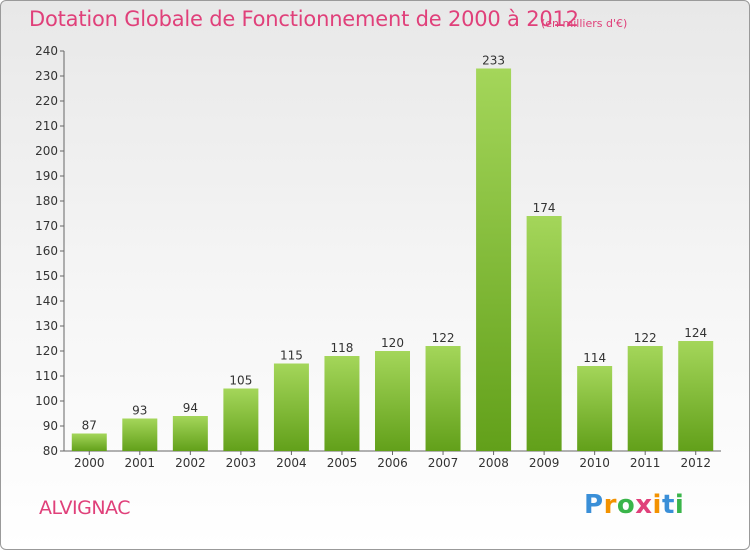 The image size is (750, 550). I want to click on data-label: 93, so click(139, 411).